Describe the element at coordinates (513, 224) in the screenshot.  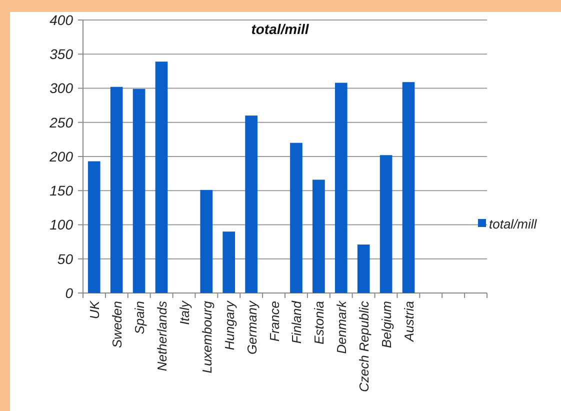
I see `legend-label: total/mill` at that location.